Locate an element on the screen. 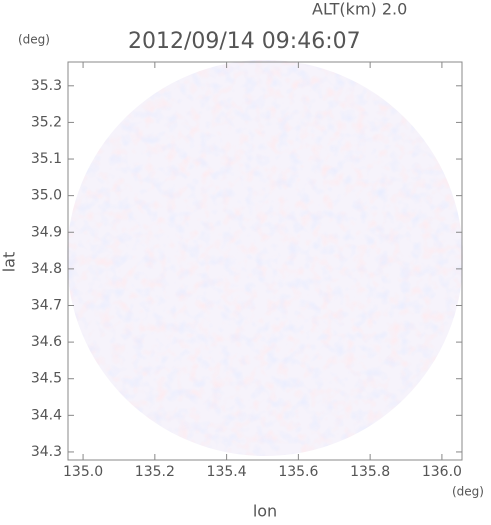  y-label: lat is located at coordinates (9, 262).